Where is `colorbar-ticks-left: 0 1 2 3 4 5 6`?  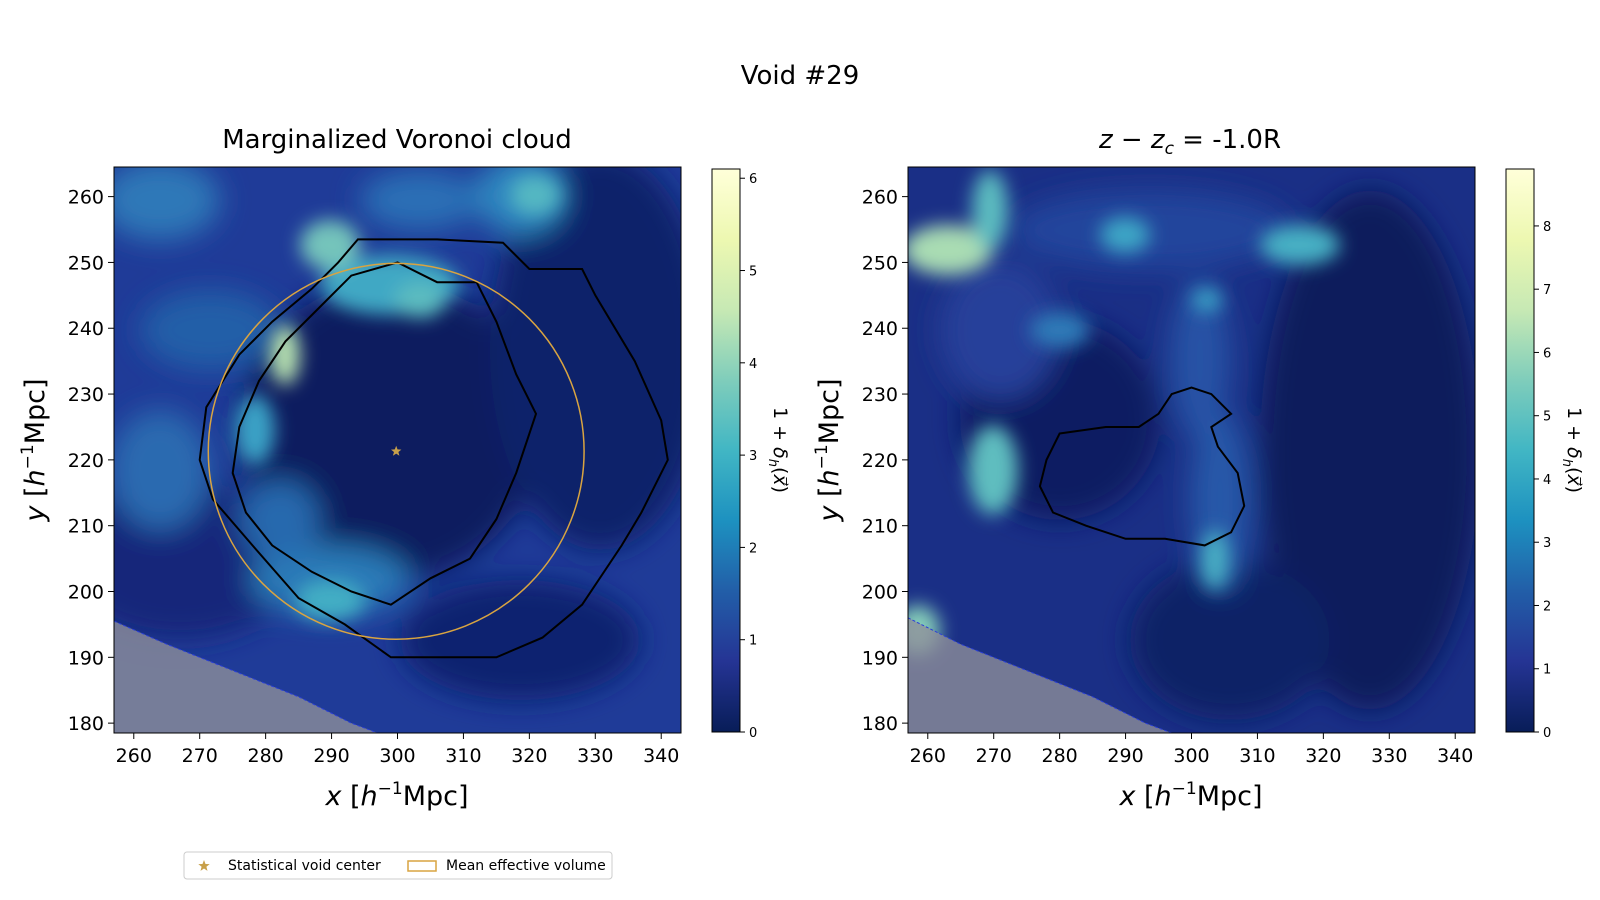 colorbar-ticks-left: 0 1 2 3 4 5 6 is located at coordinates (748, 456).